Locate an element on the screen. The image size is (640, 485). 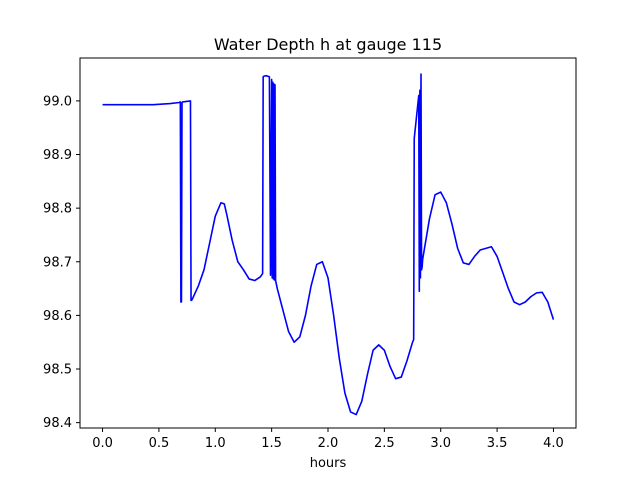
x-tick-label: 3.0 is located at coordinates (440, 443).